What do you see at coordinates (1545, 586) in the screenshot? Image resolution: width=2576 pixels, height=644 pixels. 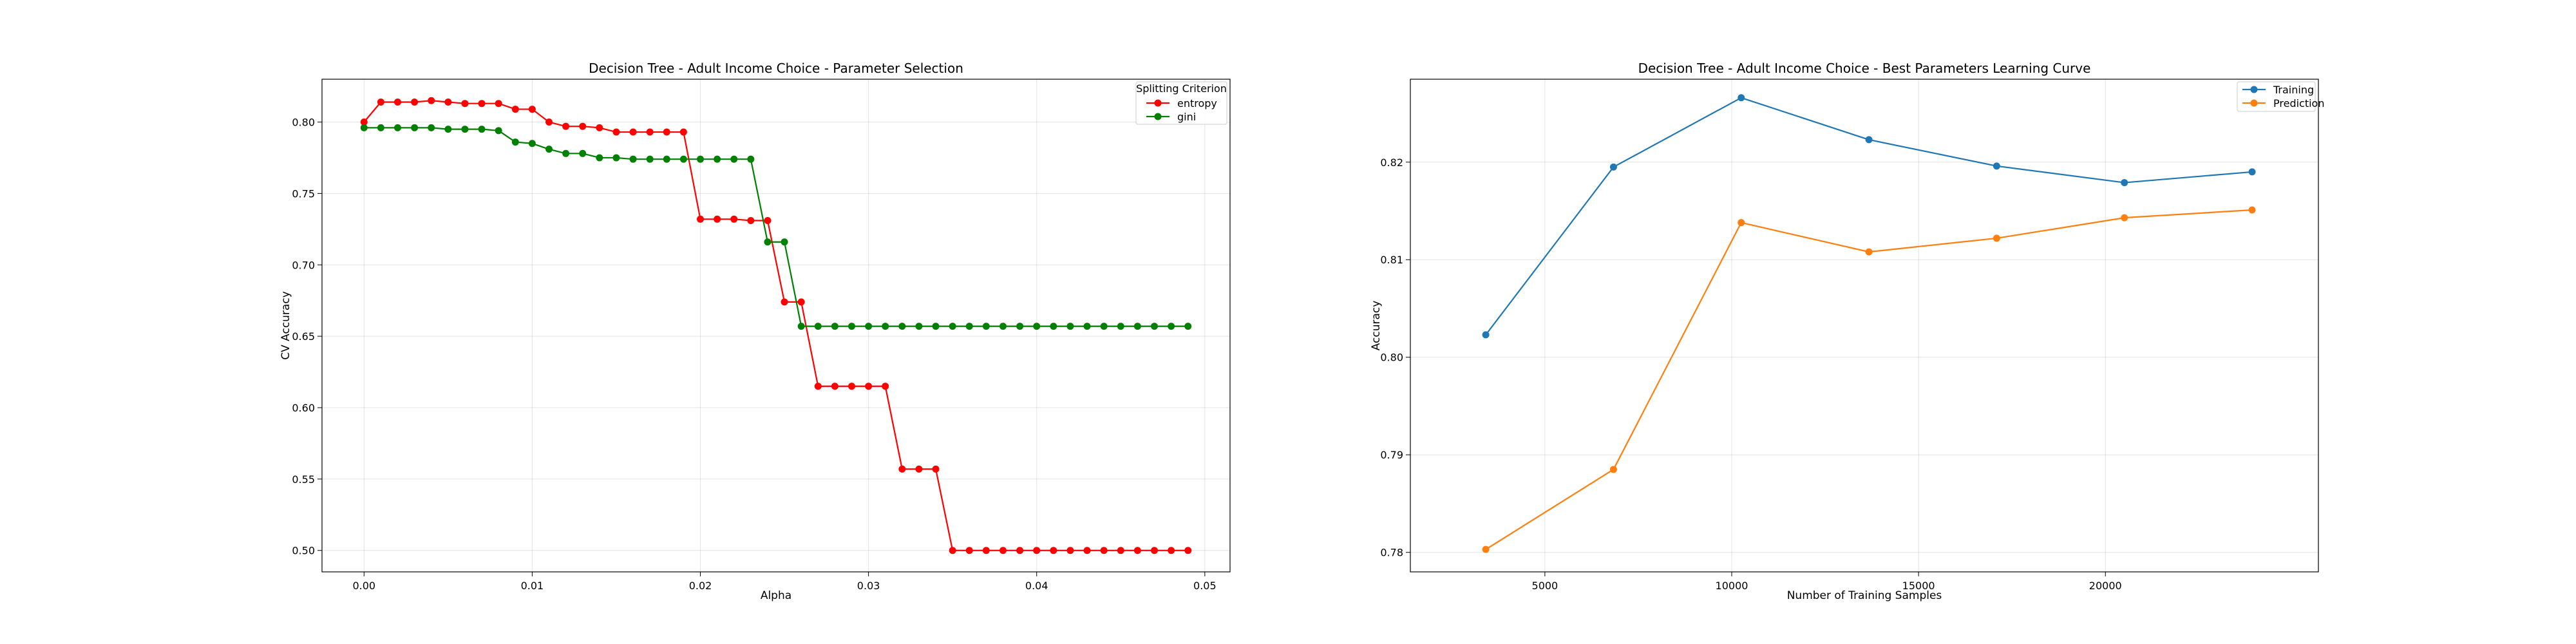 I see `x-tick-label: 5000` at bounding box center [1545, 586].